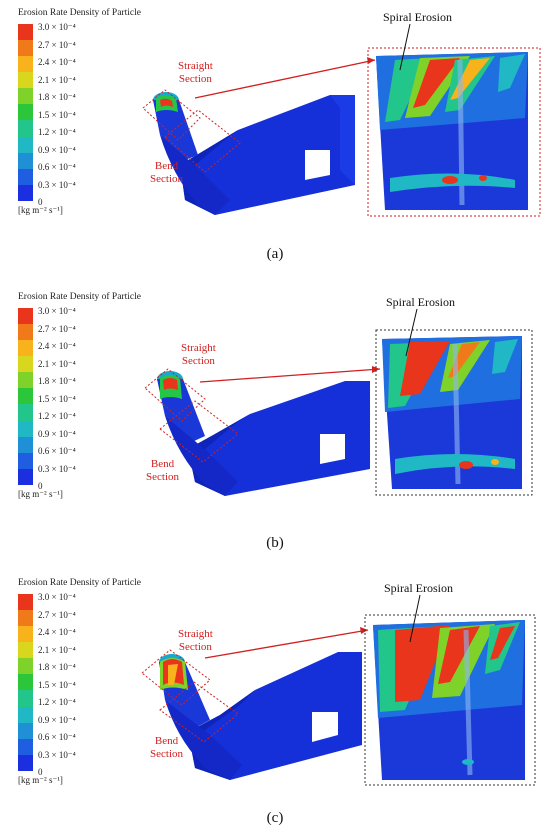  Describe the element at coordinates (275, 818) in the screenshot. I see `caption-c: (c)` at that location.